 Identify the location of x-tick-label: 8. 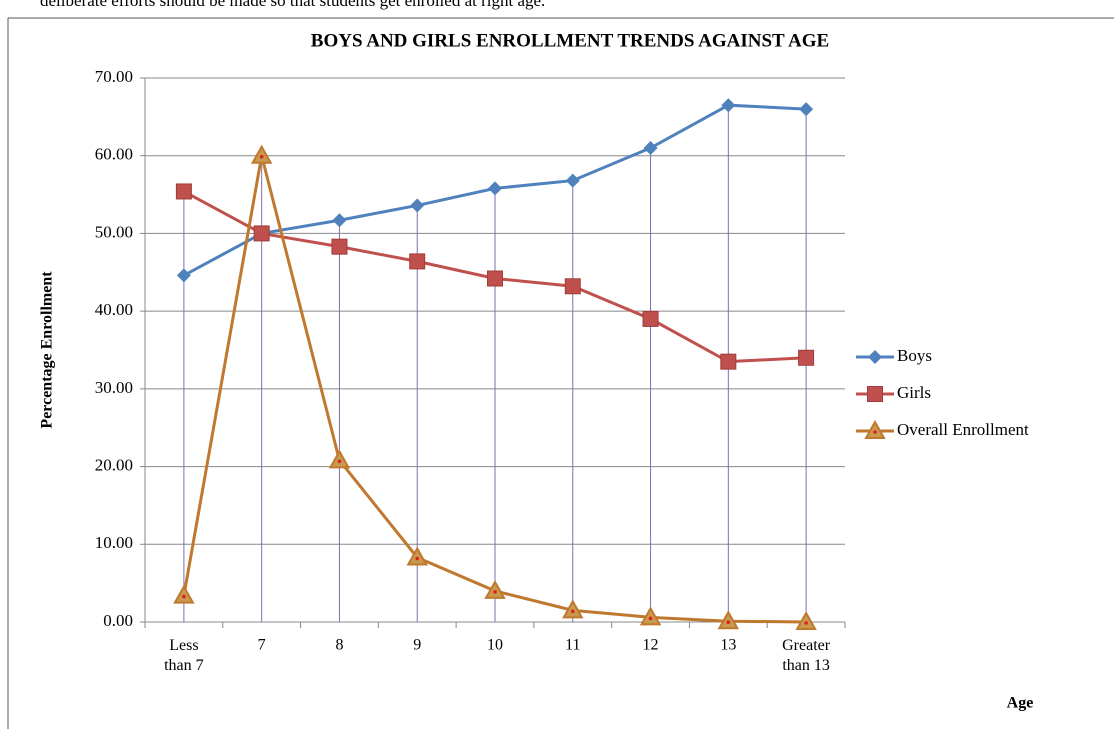
(339, 645).